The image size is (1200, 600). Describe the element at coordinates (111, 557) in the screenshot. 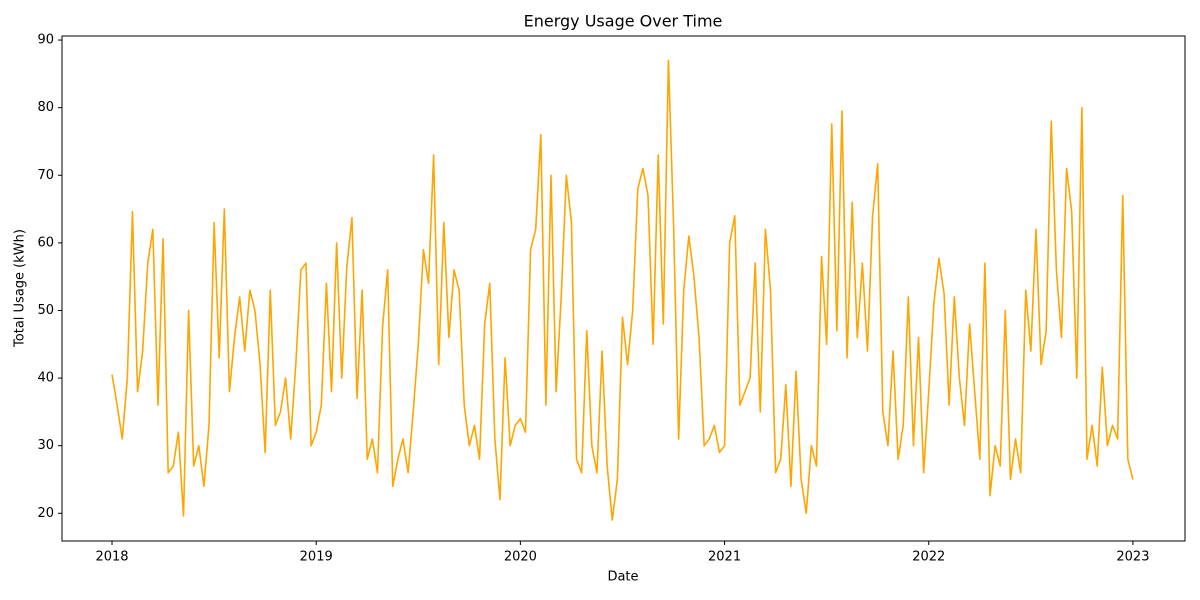

I see `x-tick-label: 2018` at that location.